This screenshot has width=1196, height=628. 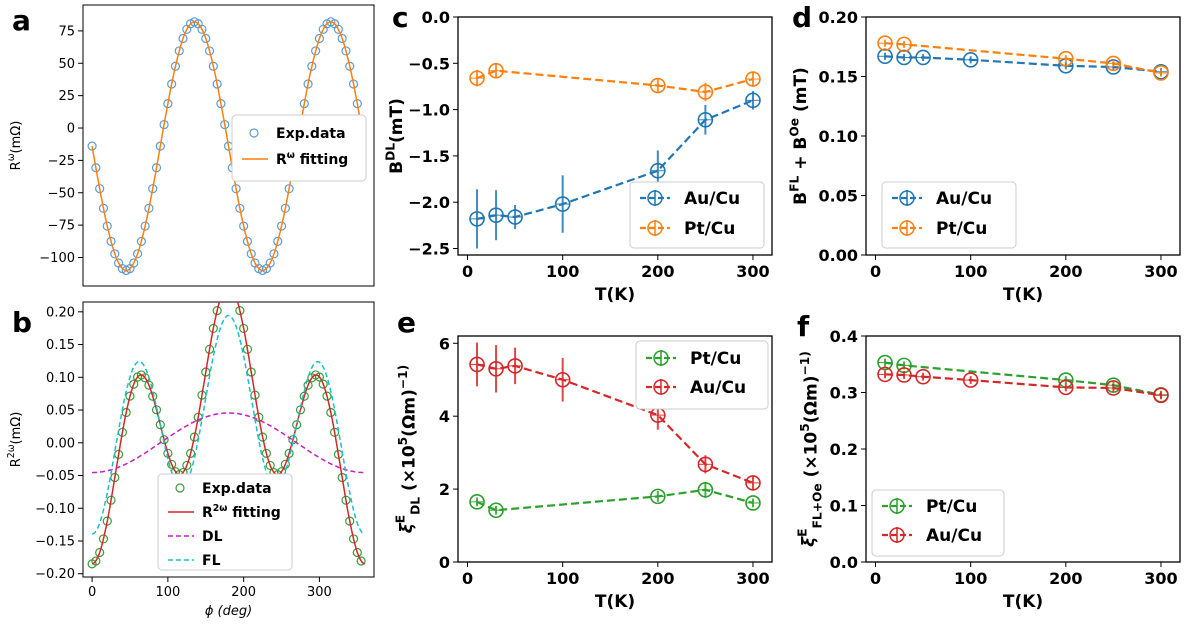 I want to click on y-tick-label: 0.15, so click(x=838, y=77).